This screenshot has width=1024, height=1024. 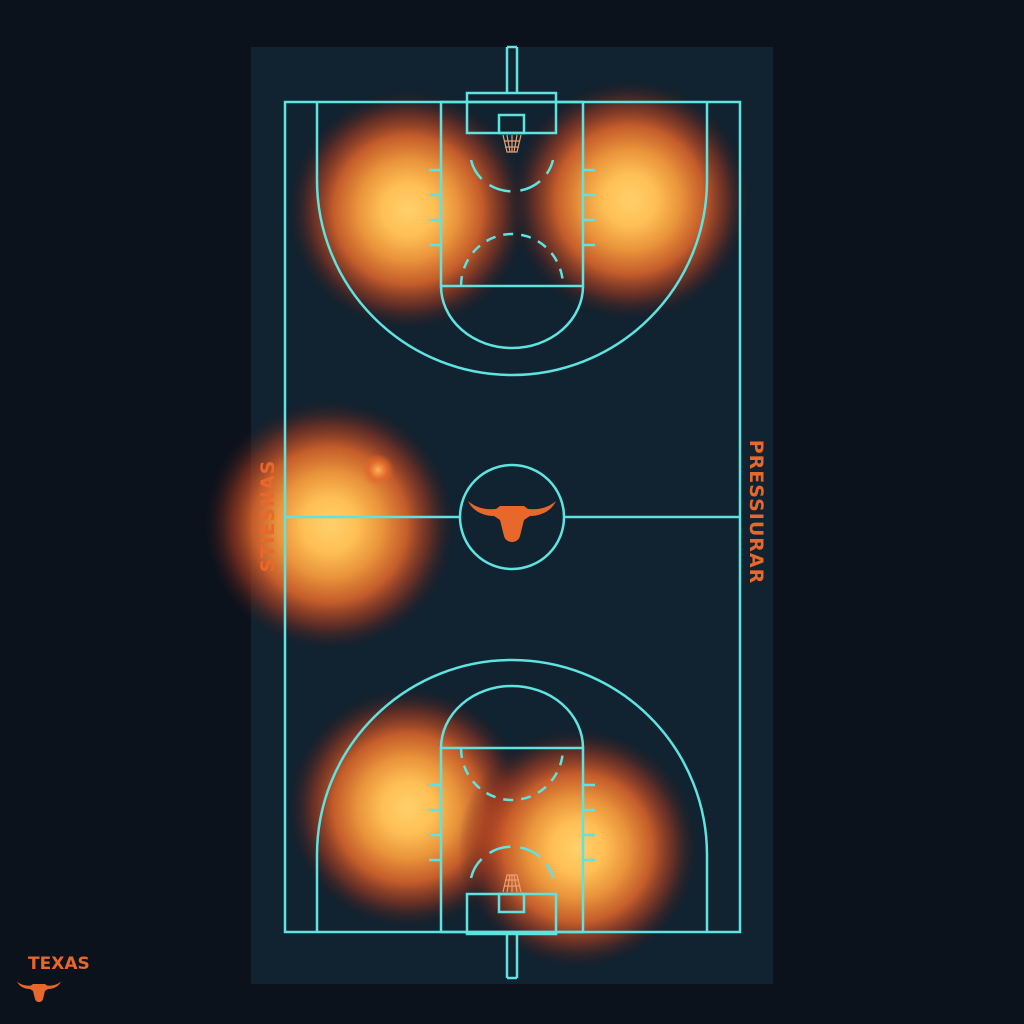 What do you see at coordinates (59, 964) in the screenshot?
I see `brand-wordmark: TEXAS` at bounding box center [59, 964].